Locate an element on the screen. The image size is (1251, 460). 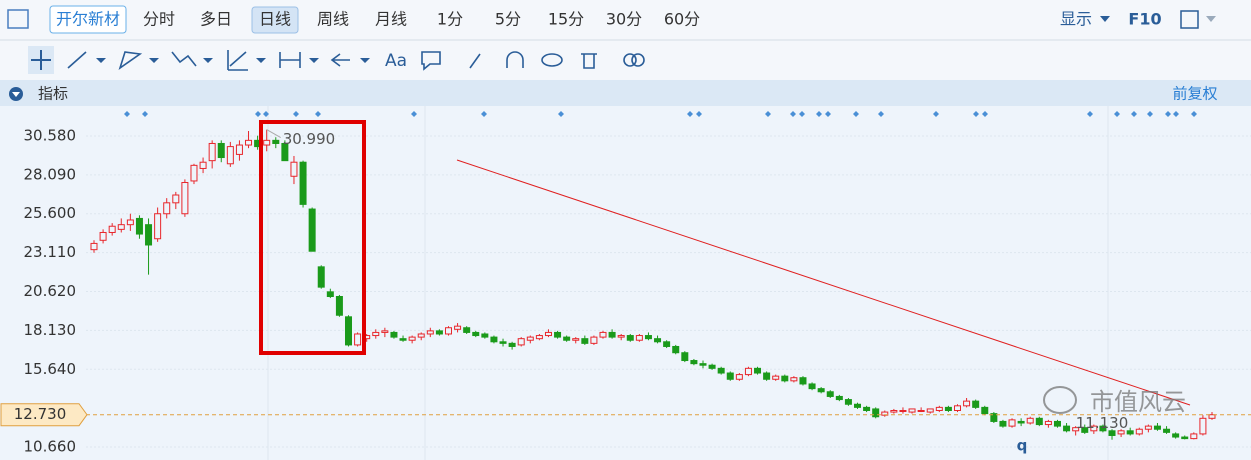
period-tab: 月线 is located at coordinates (391, 19).